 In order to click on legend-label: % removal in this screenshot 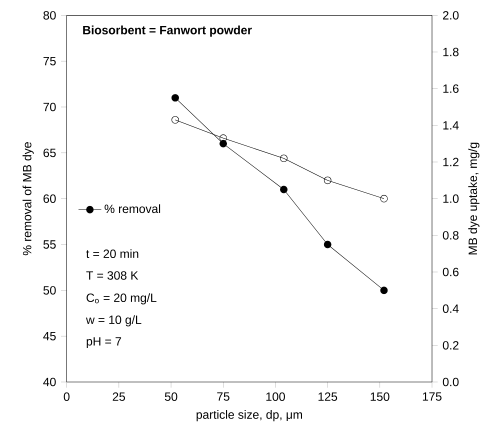, I will do `click(132, 209)`.